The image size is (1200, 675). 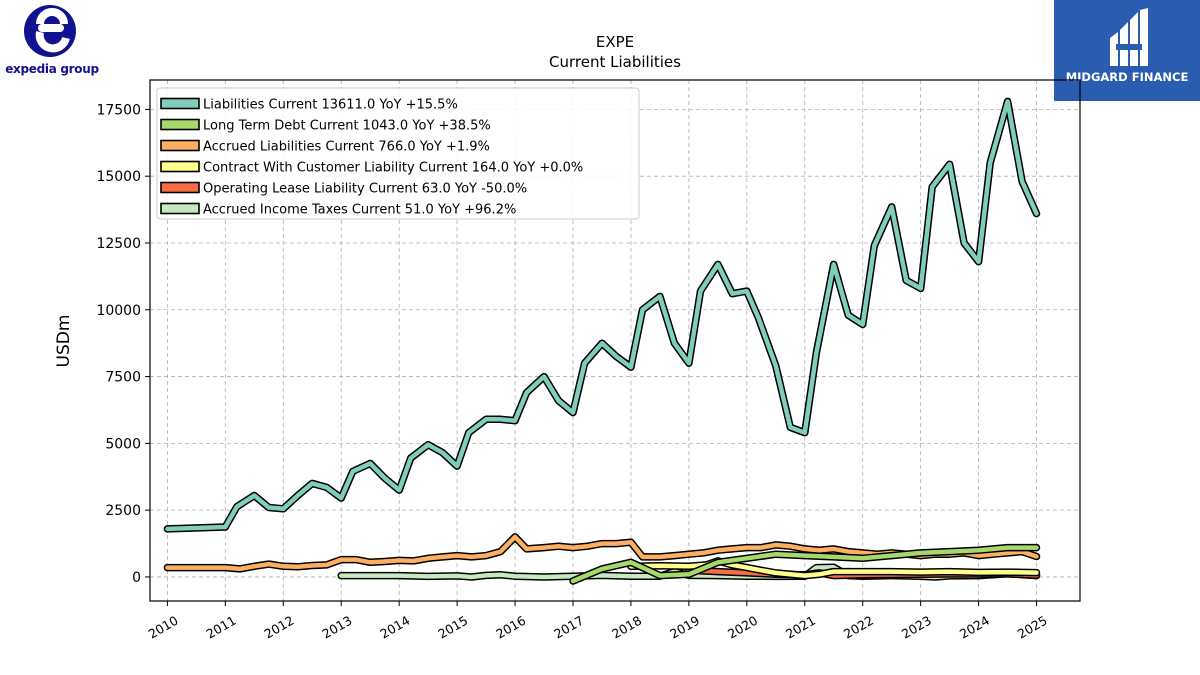 What do you see at coordinates (136, 578) in the screenshot?
I see `y-tick-label: 0` at bounding box center [136, 578].